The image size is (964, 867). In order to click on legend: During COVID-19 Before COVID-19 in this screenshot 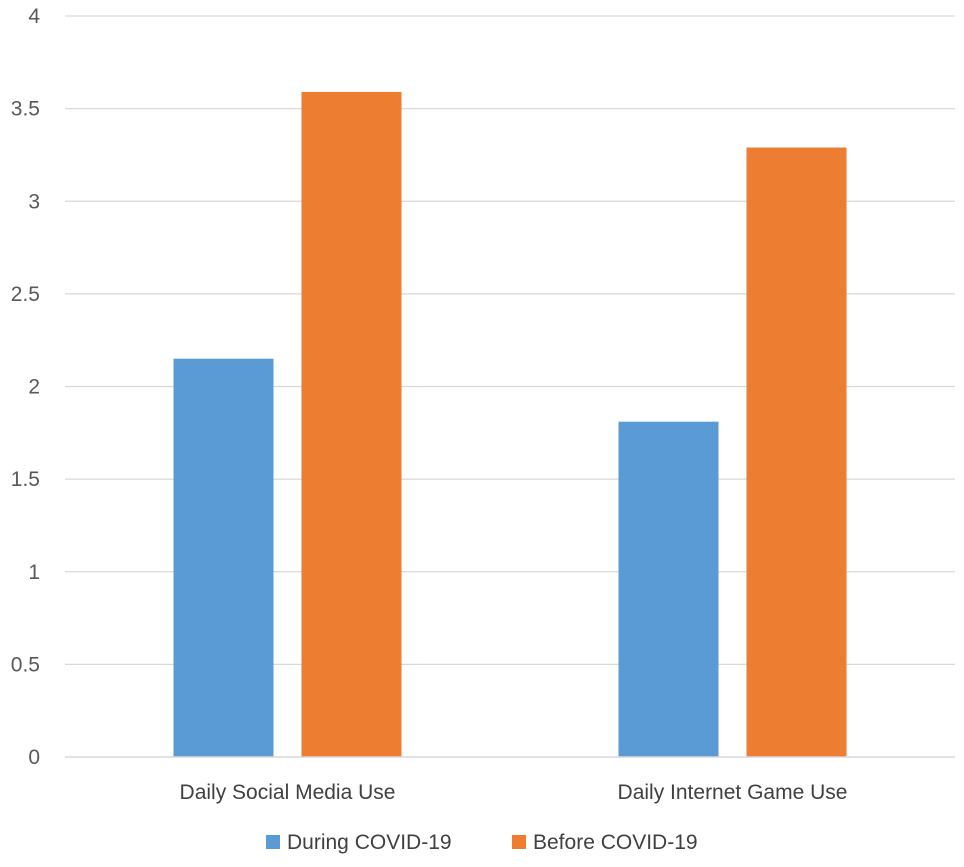, I will do `click(482, 842)`.